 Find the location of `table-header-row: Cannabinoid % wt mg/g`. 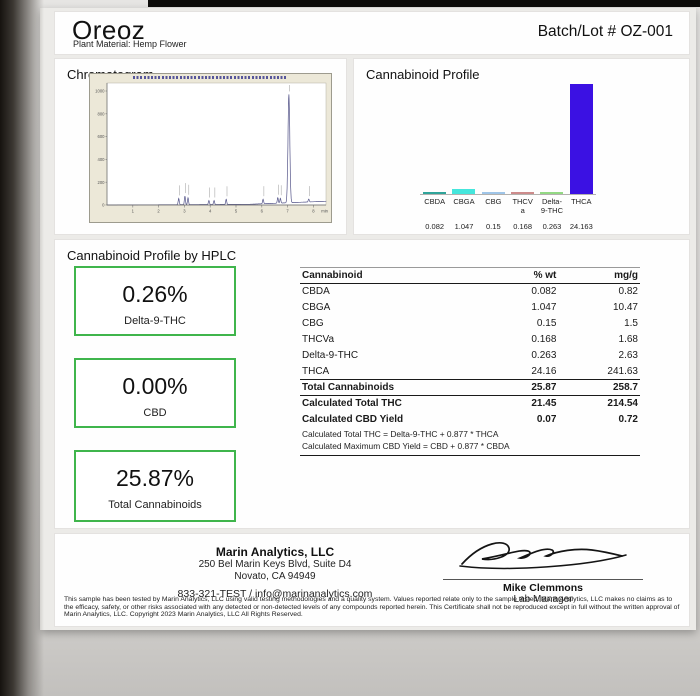

table-header-row: Cannabinoid % wt mg/g is located at coordinates (470, 275).